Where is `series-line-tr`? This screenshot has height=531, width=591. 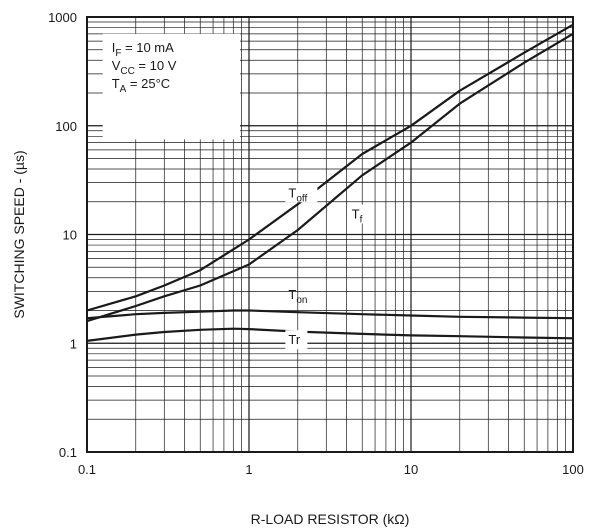
series-line-tr is located at coordinates (330, 334).